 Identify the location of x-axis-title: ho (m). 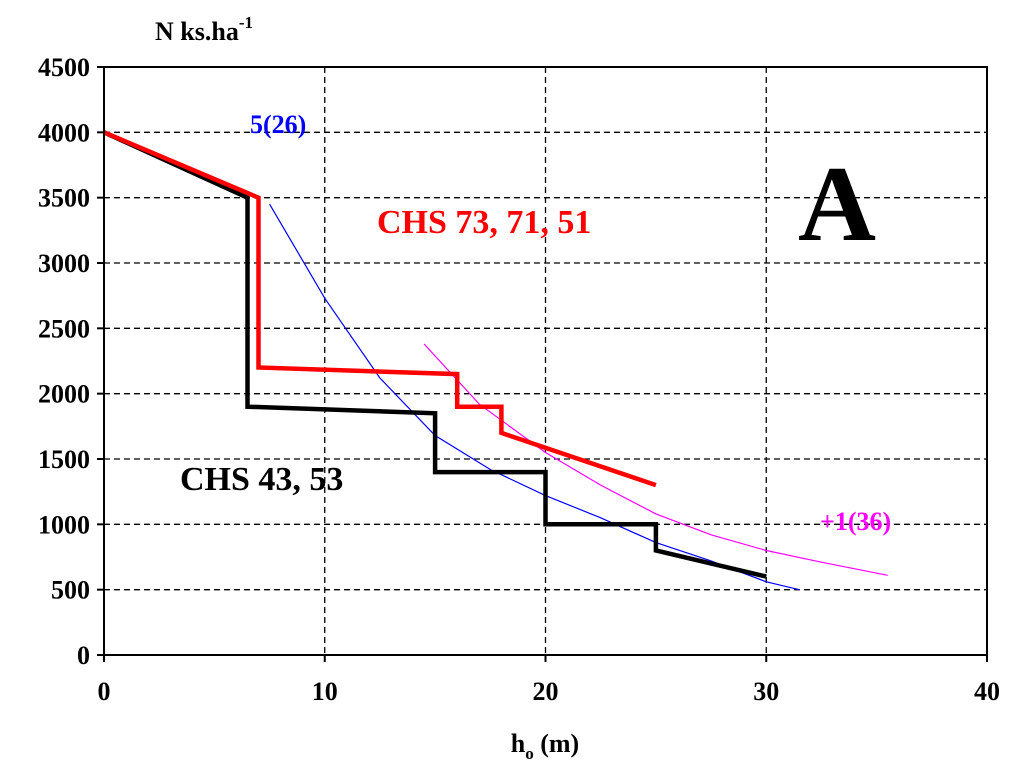
(545, 745).